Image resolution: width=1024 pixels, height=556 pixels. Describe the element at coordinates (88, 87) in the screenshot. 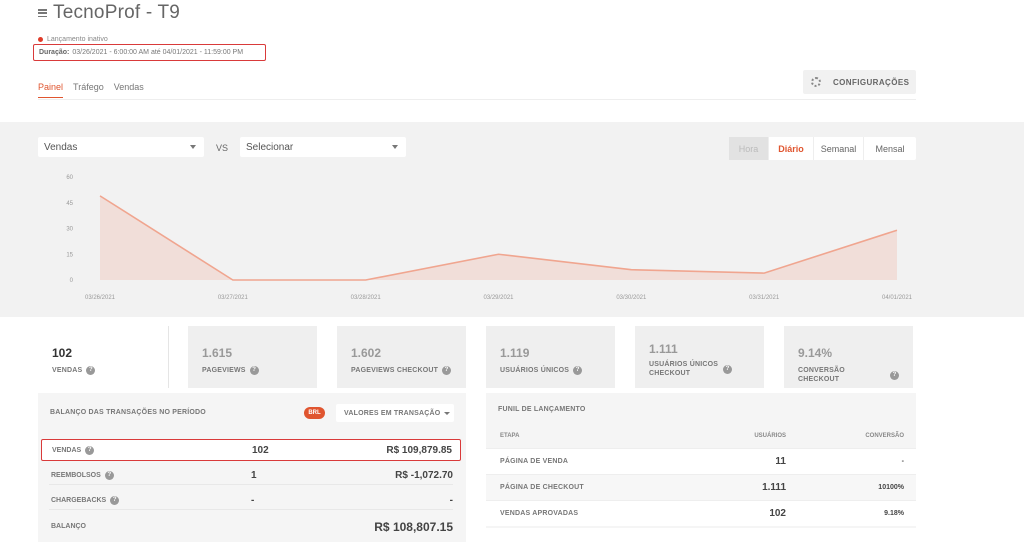

I see `tab-trafego: Tráfego` at that location.